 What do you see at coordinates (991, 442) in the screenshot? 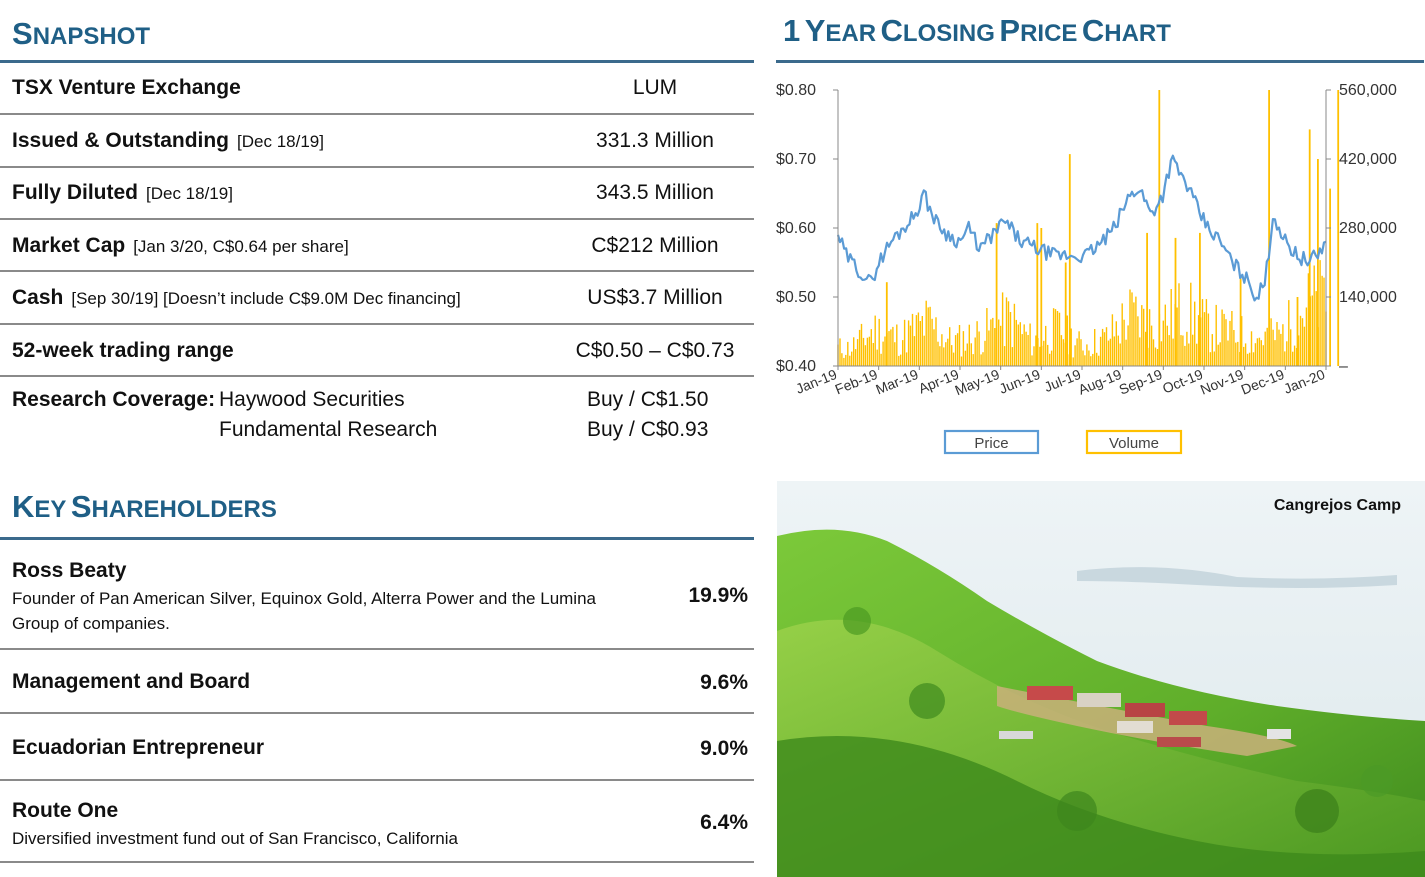
I see `legend-price-box` at bounding box center [991, 442].